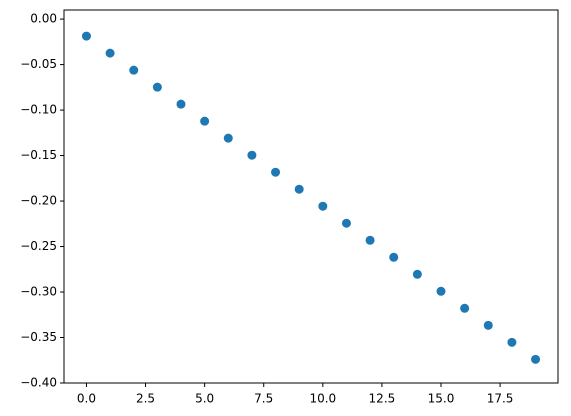 This screenshot has width=571, height=416. I want to click on x-tick-label: 17.5, so click(500, 399).